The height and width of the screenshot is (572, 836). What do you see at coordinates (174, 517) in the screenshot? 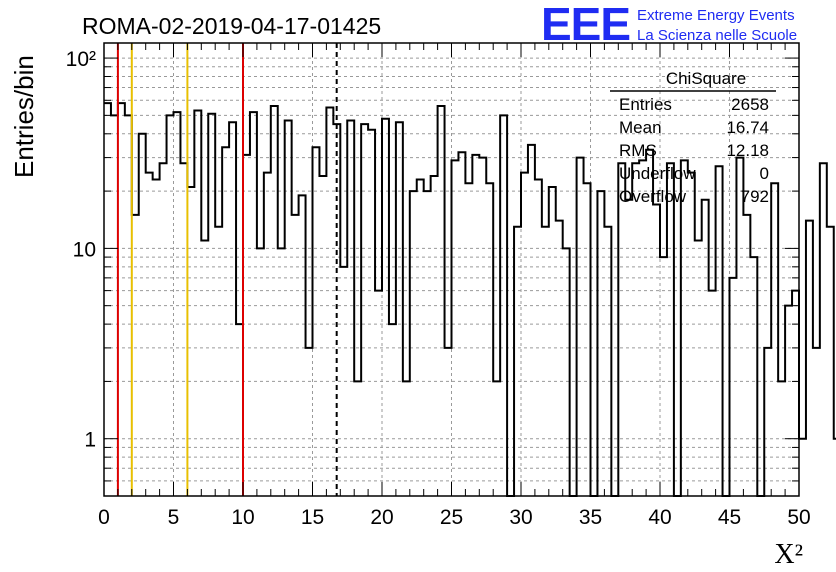
I see `x-tick-label: 5` at bounding box center [174, 517].